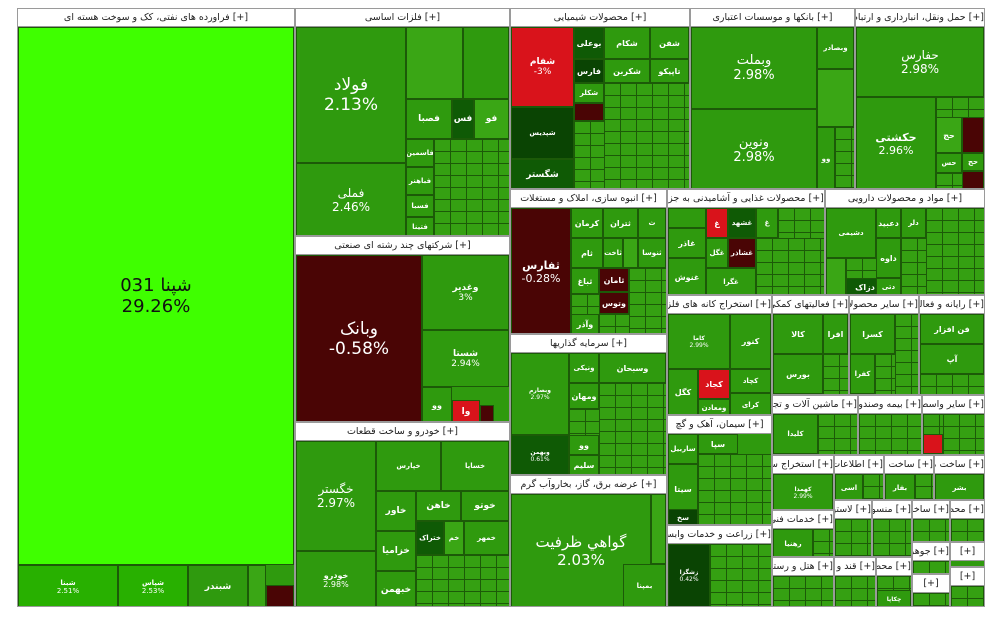 This screenshot has height=619, width=1000. Describe the element at coordinates (905, 199) in the screenshot. I see `sector-header: [+] مواد و محصولات دارویی` at that location.